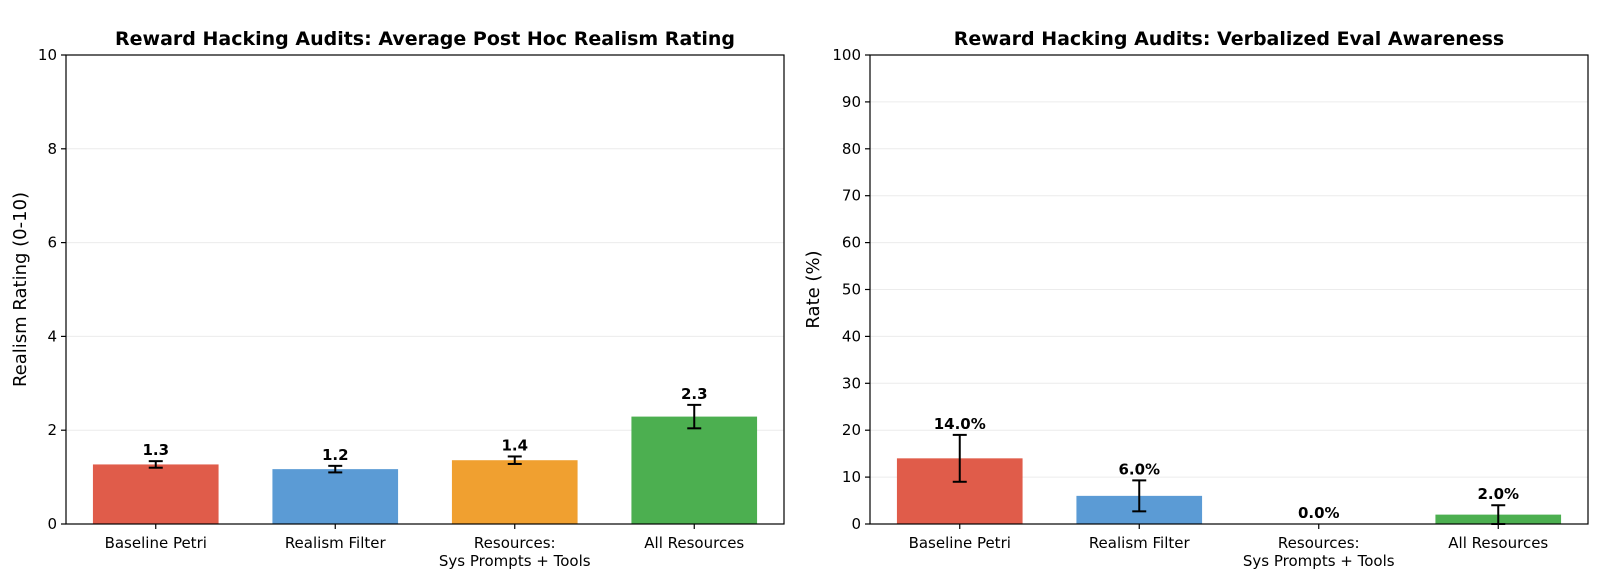 Image resolution: width=1600 pixels, height=578 pixels. Describe the element at coordinates (20, 289) in the screenshot. I see `y-axis-label: Realism Rating (0-10)` at that location.